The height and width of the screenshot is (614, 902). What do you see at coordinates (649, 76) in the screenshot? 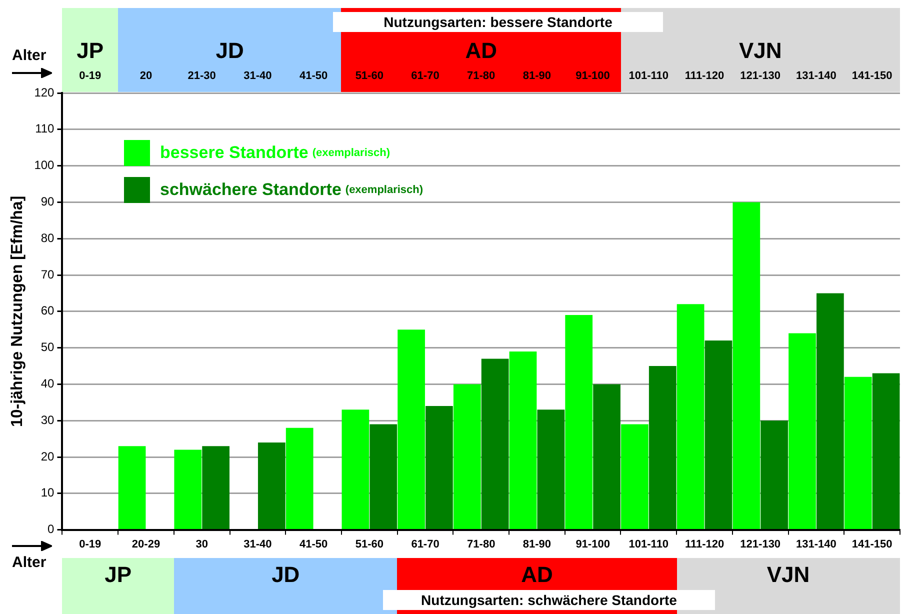
I see `text: 101-110` at bounding box center [649, 76].